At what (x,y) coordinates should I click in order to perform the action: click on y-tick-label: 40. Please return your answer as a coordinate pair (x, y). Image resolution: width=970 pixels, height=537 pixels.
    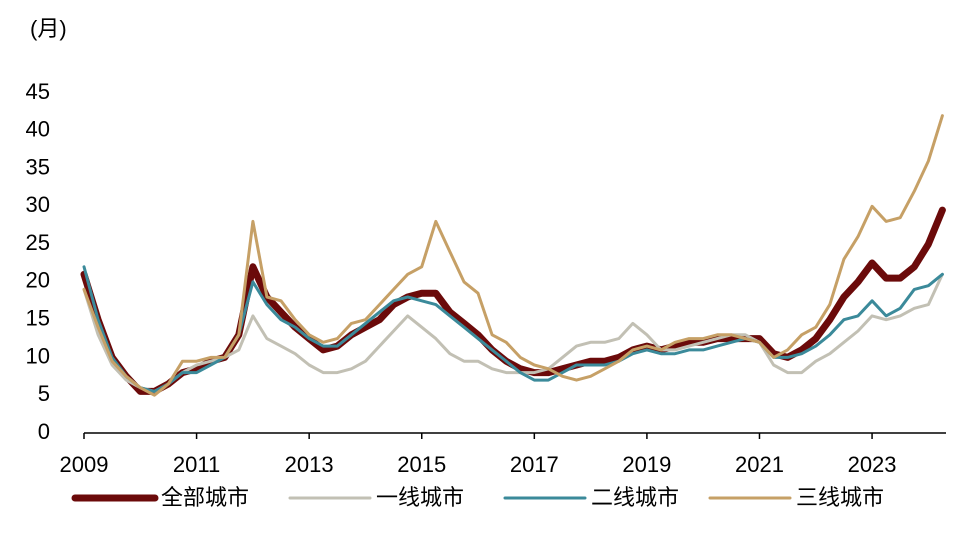
    Looking at the image, I should click on (38, 129).